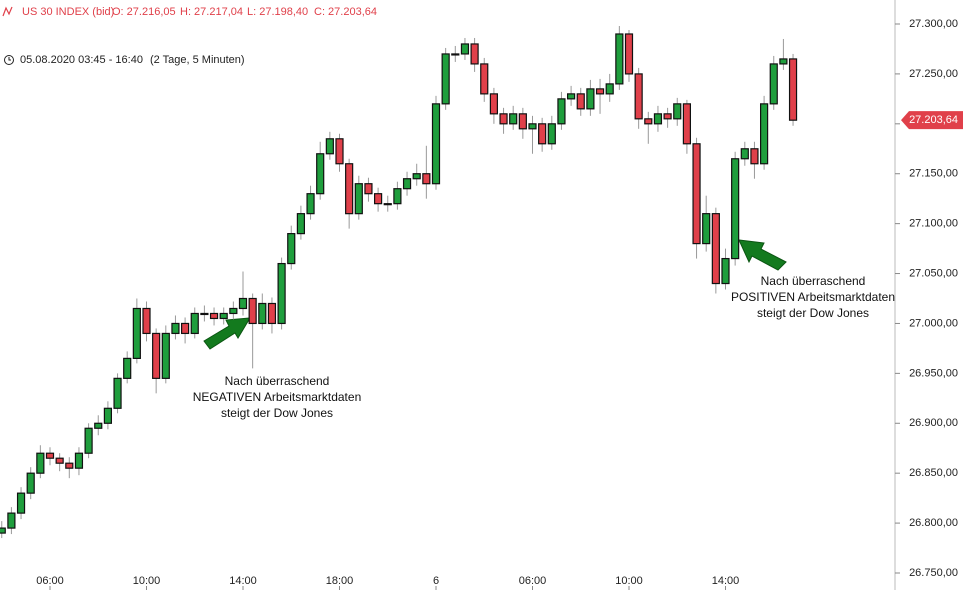  I want to click on symbol-icon, so click(7, 11).